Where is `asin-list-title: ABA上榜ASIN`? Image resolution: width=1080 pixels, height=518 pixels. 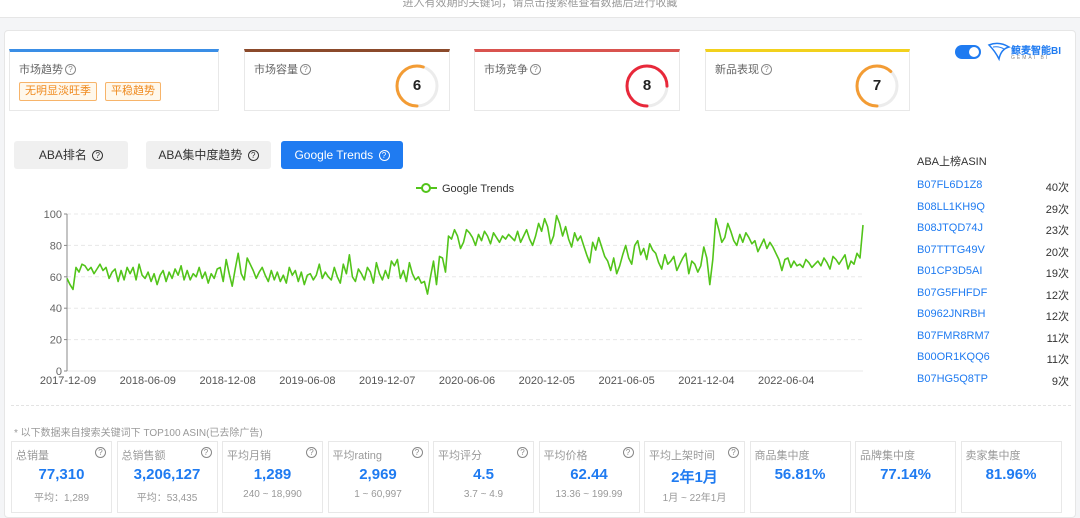
asin-list-title: ABA上榜ASIN is located at coordinates (952, 162).